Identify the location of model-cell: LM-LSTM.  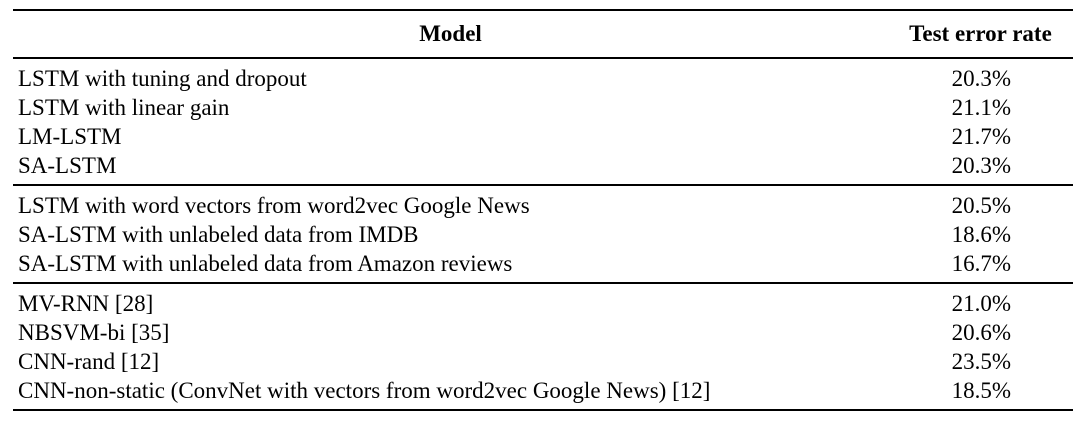
(70, 136).